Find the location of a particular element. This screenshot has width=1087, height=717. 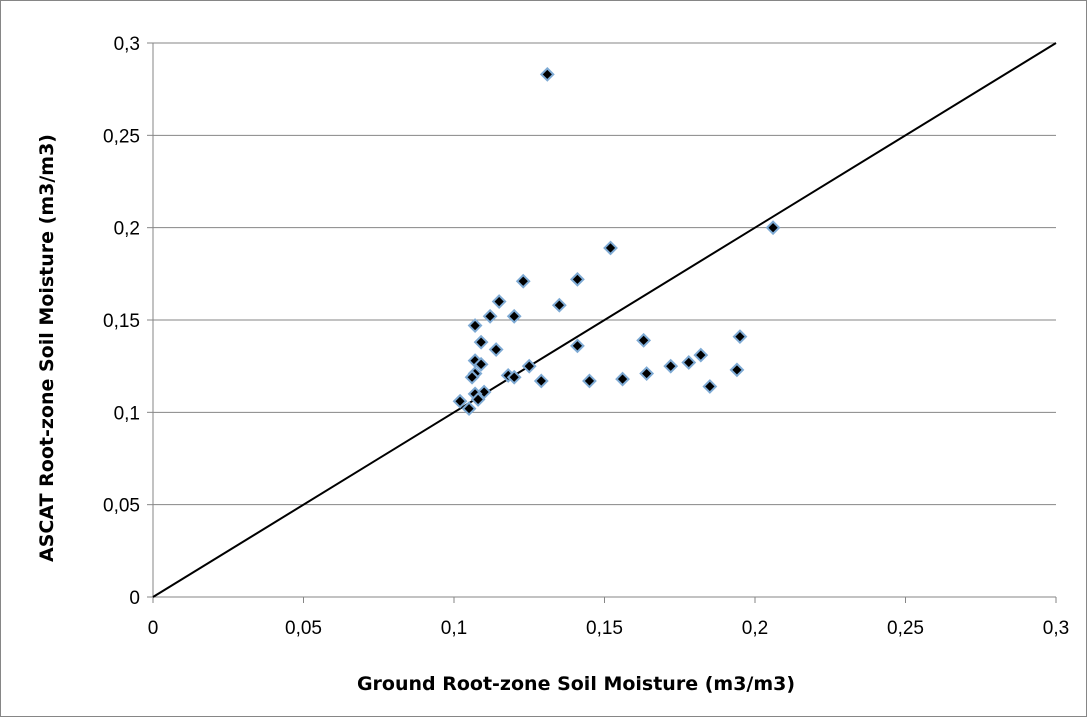

x-tick-labels: 0 0,05 0,1 0,15 0,2 0,25 0,3 is located at coordinates (609, 628).